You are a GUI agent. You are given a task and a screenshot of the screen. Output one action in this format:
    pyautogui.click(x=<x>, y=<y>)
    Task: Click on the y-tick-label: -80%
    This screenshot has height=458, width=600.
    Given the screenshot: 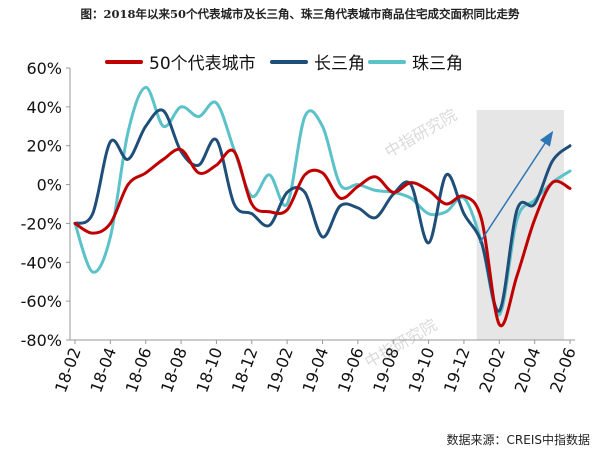 What is the action you would take?
    pyautogui.click(x=41, y=340)
    